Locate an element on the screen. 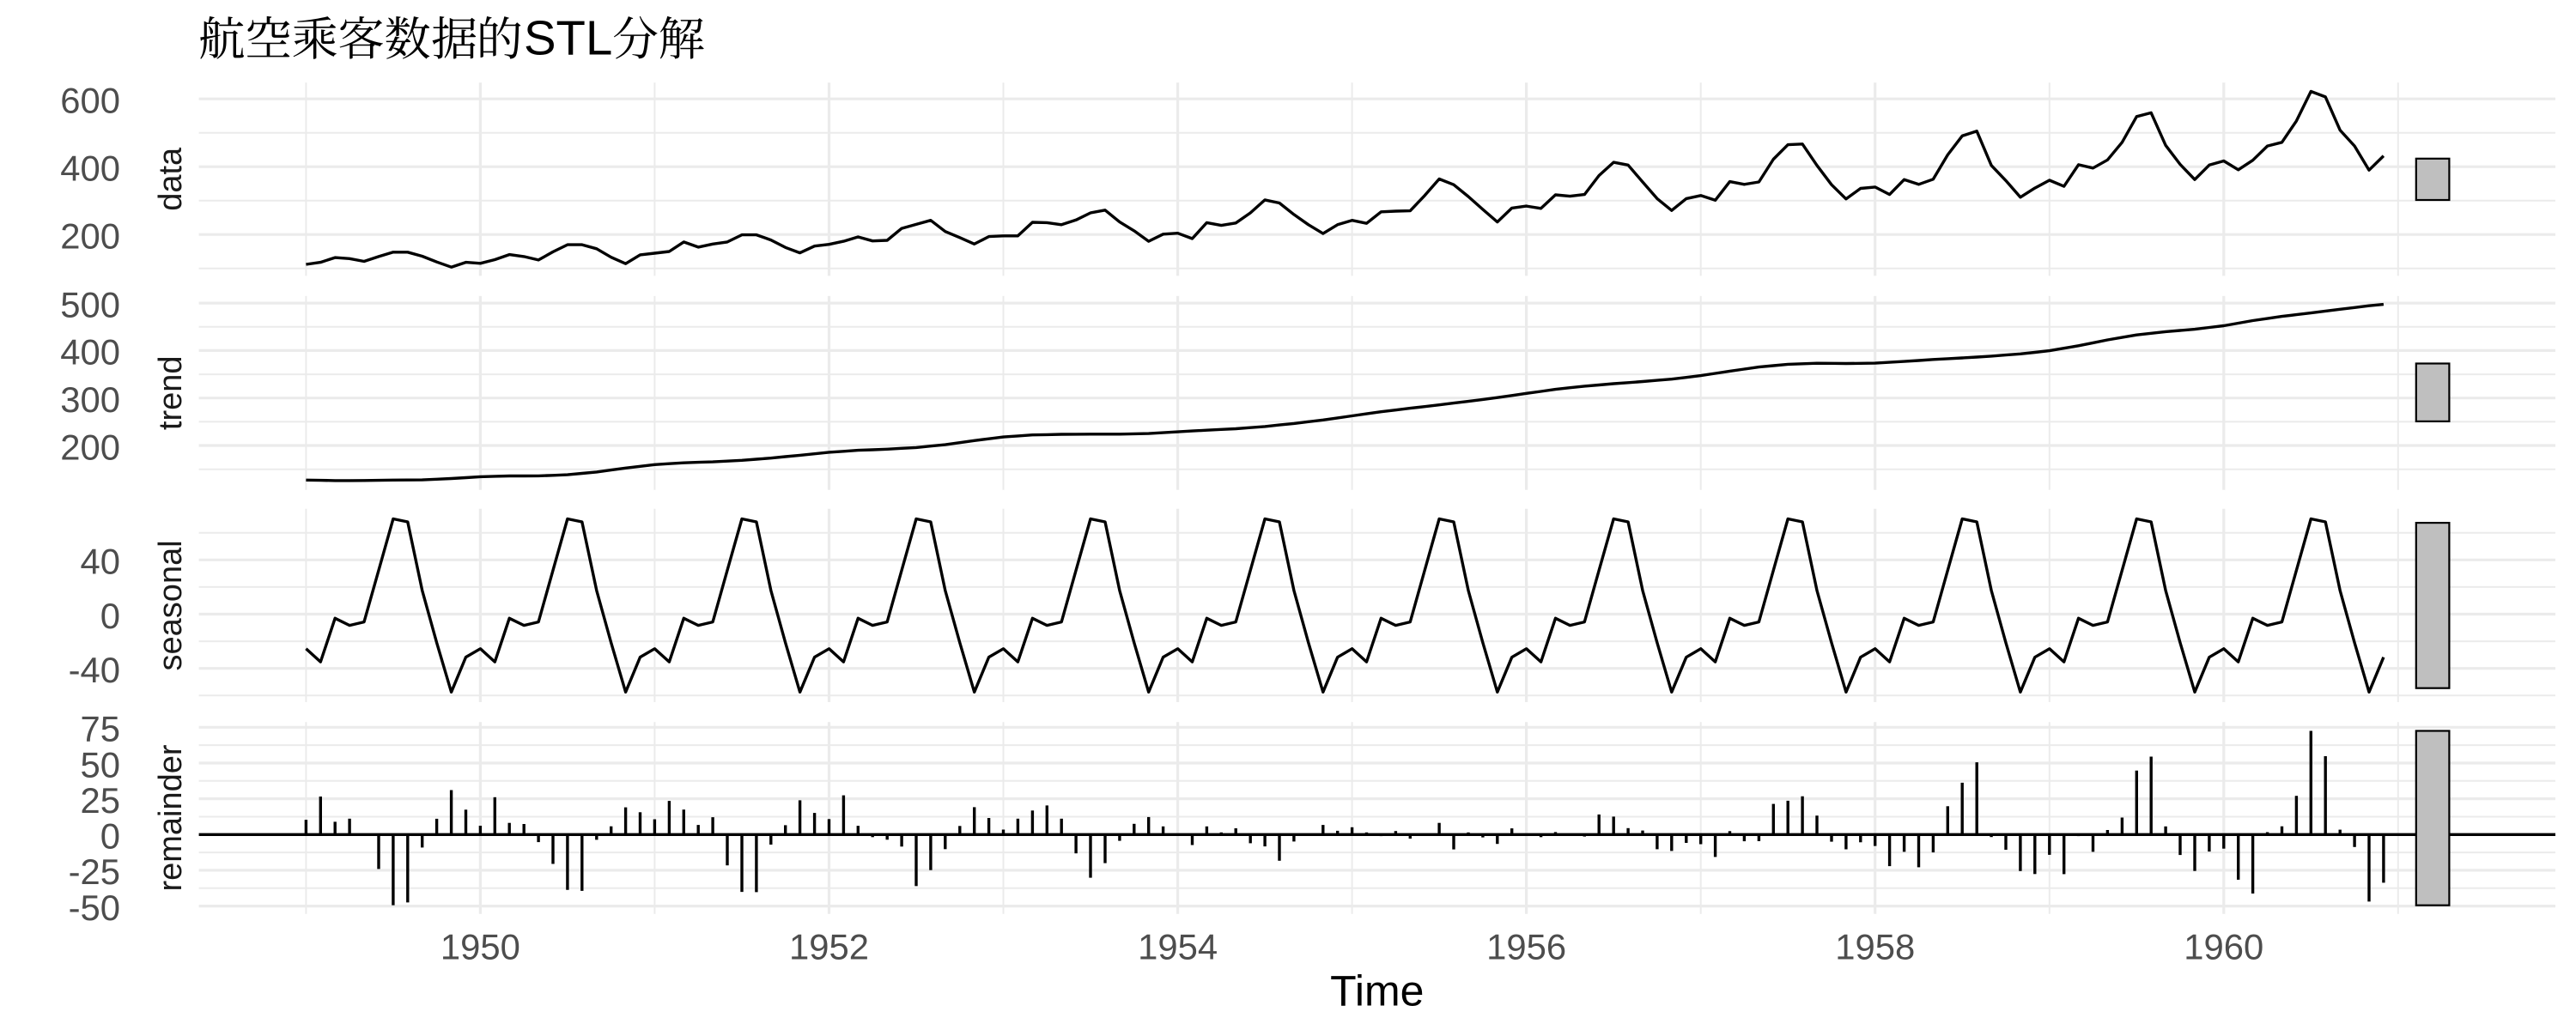 The image size is (2576, 1030). svg-text: -25 is located at coordinates (94, 871).